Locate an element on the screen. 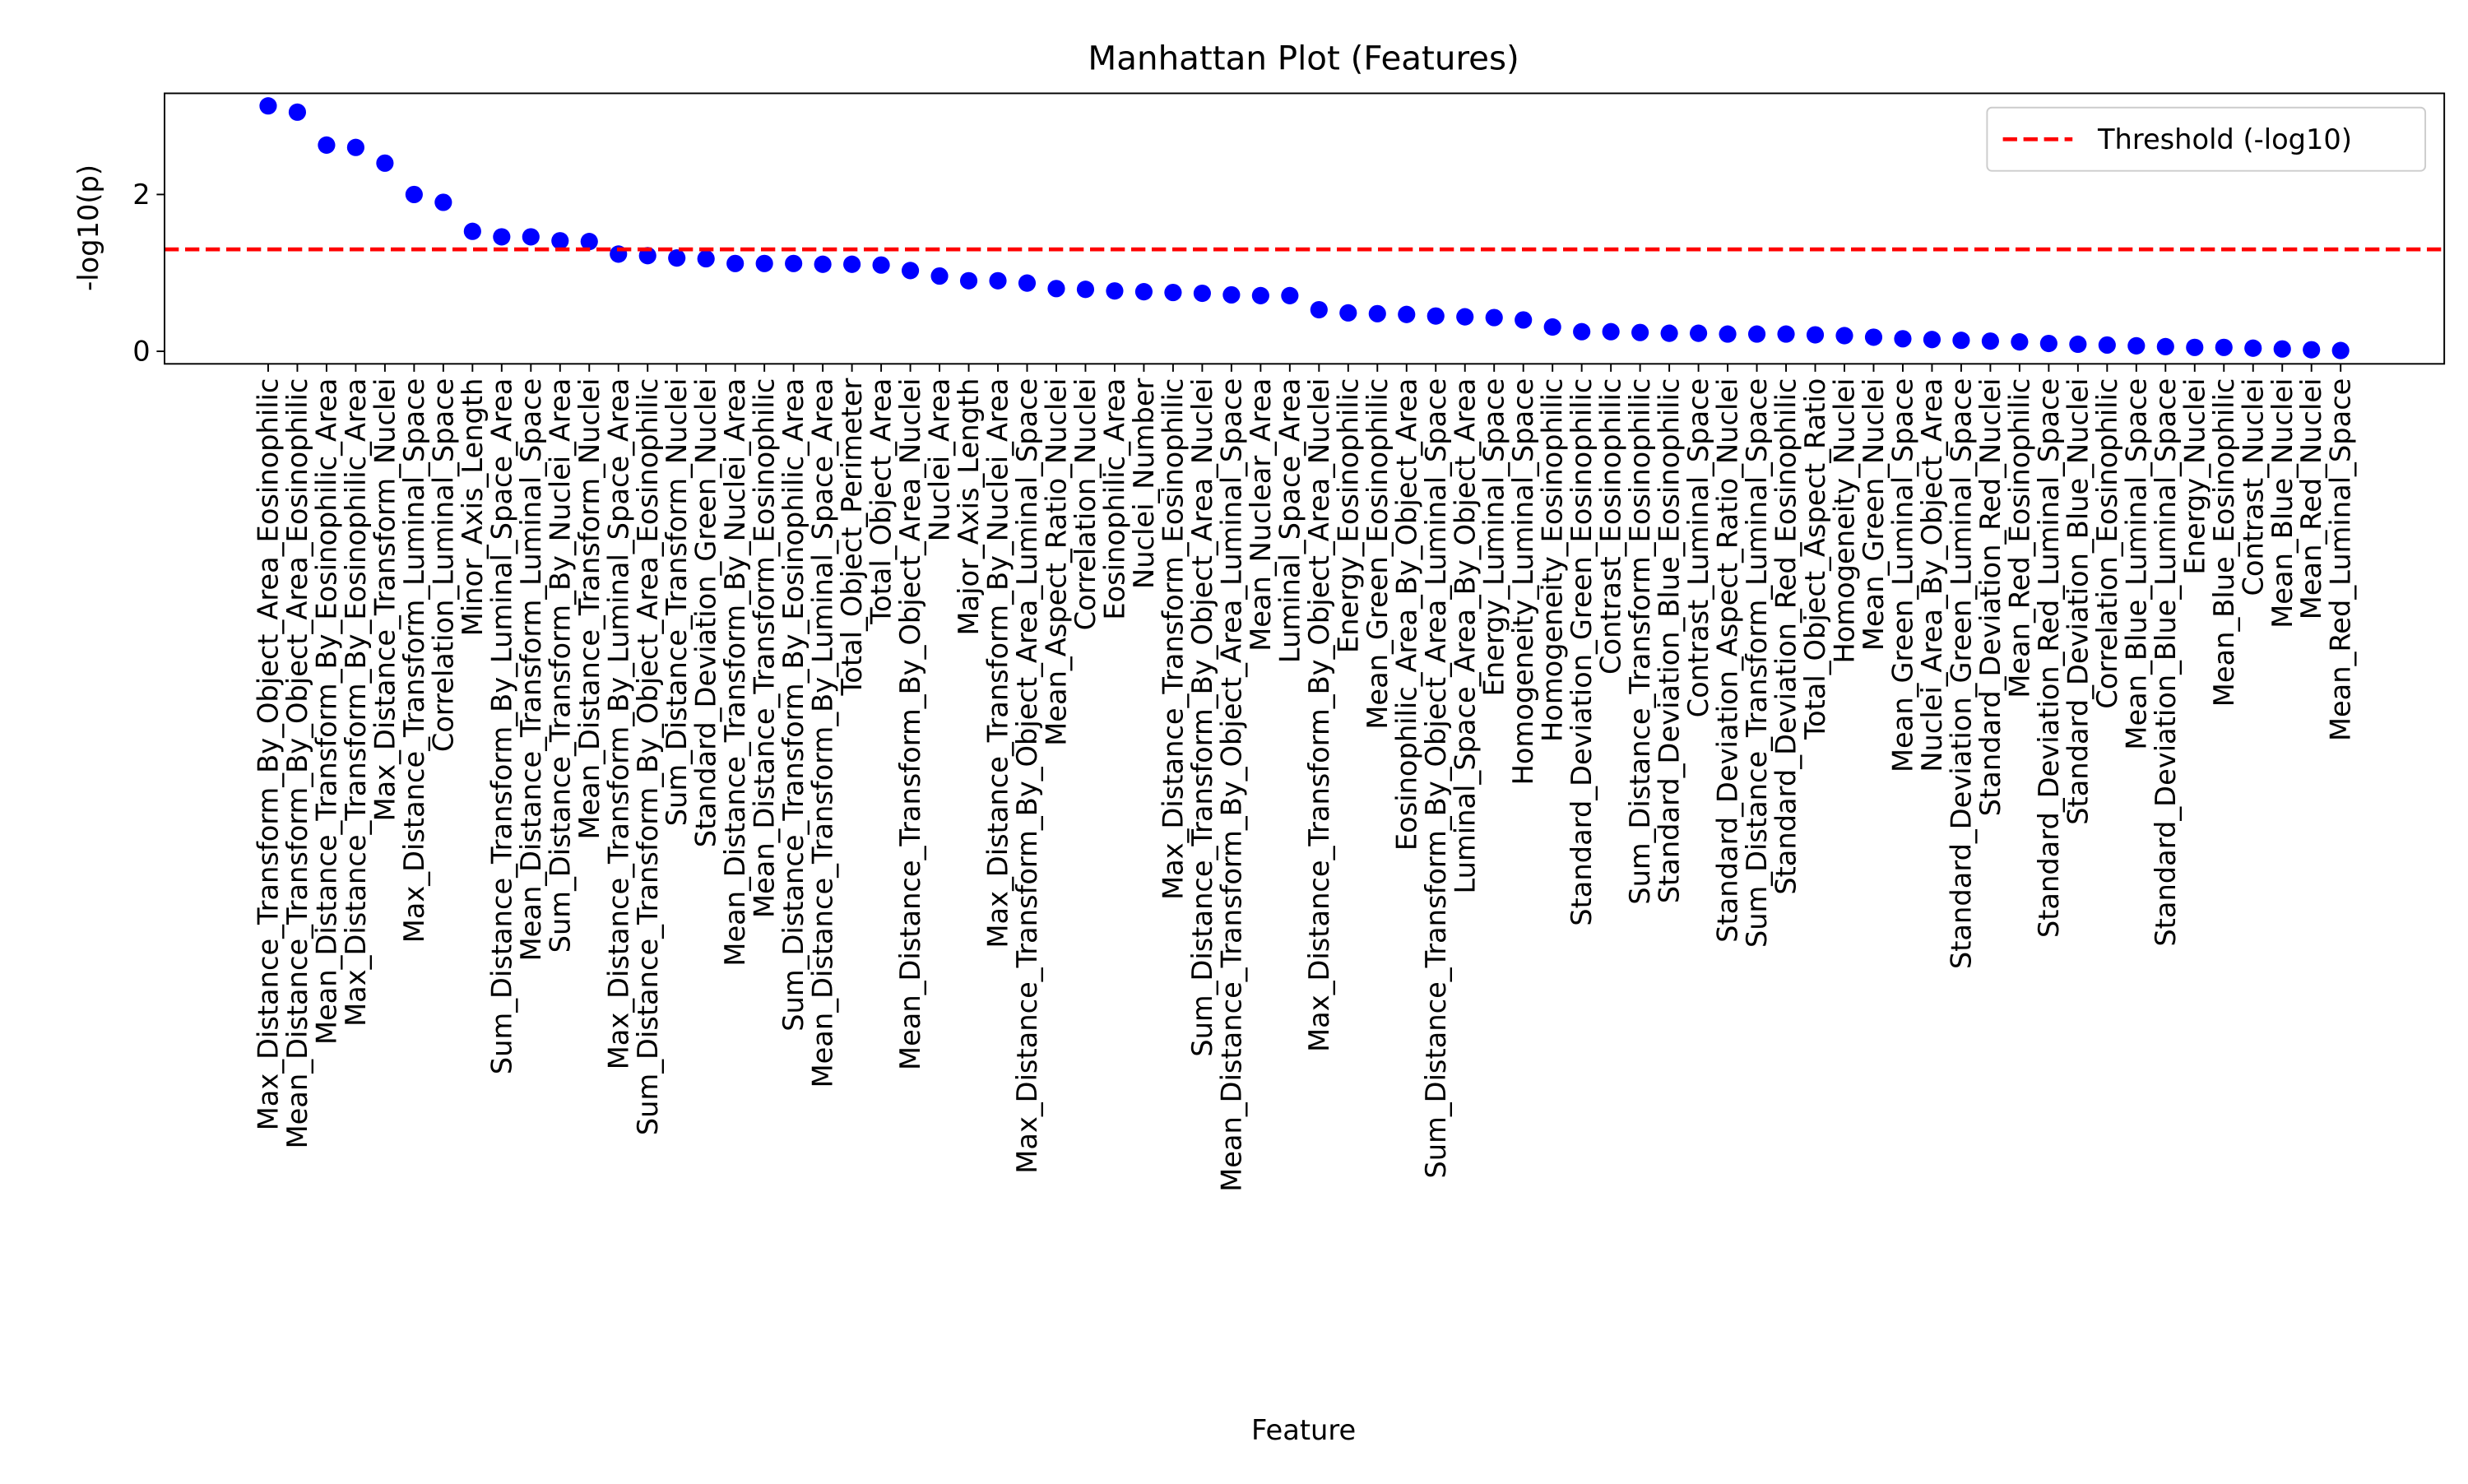 This screenshot has height=1484, width=2468. x-tick-label: Max_Distance_Transform_Eosinophilic is located at coordinates (1173, 639).